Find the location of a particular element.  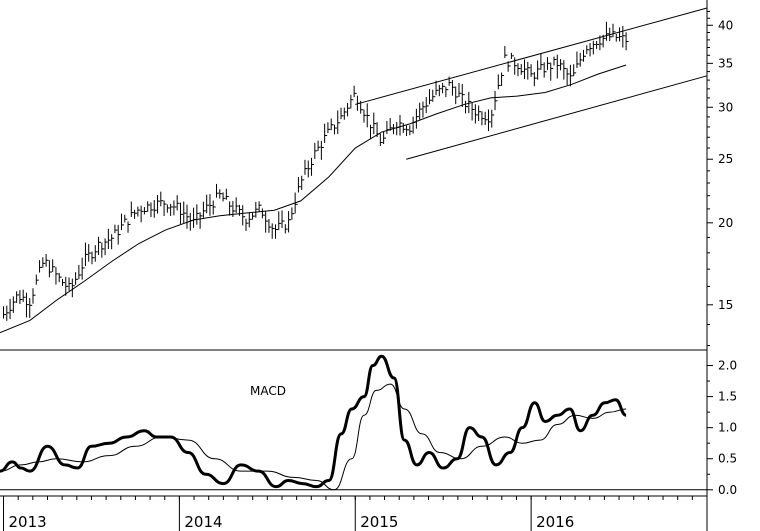

price-tick-label: 35 is located at coordinates (725, 63).